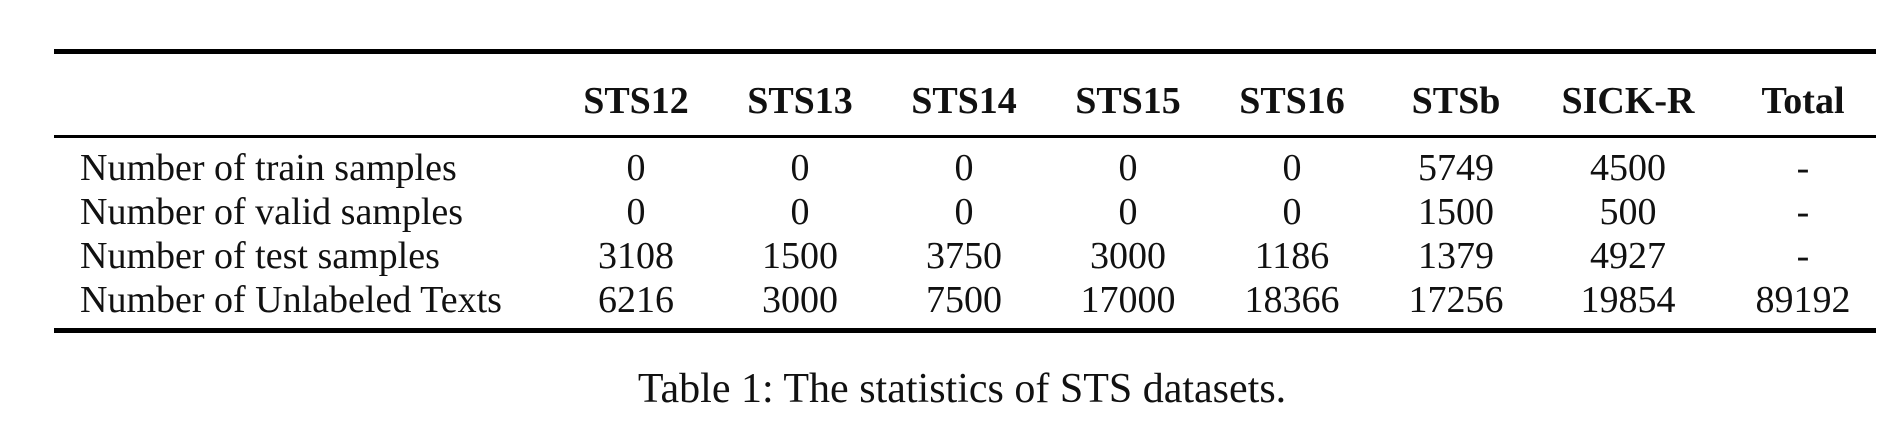 The width and height of the screenshot is (1894, 440). I want to click on table-cell: 500, so click(1628, 212).